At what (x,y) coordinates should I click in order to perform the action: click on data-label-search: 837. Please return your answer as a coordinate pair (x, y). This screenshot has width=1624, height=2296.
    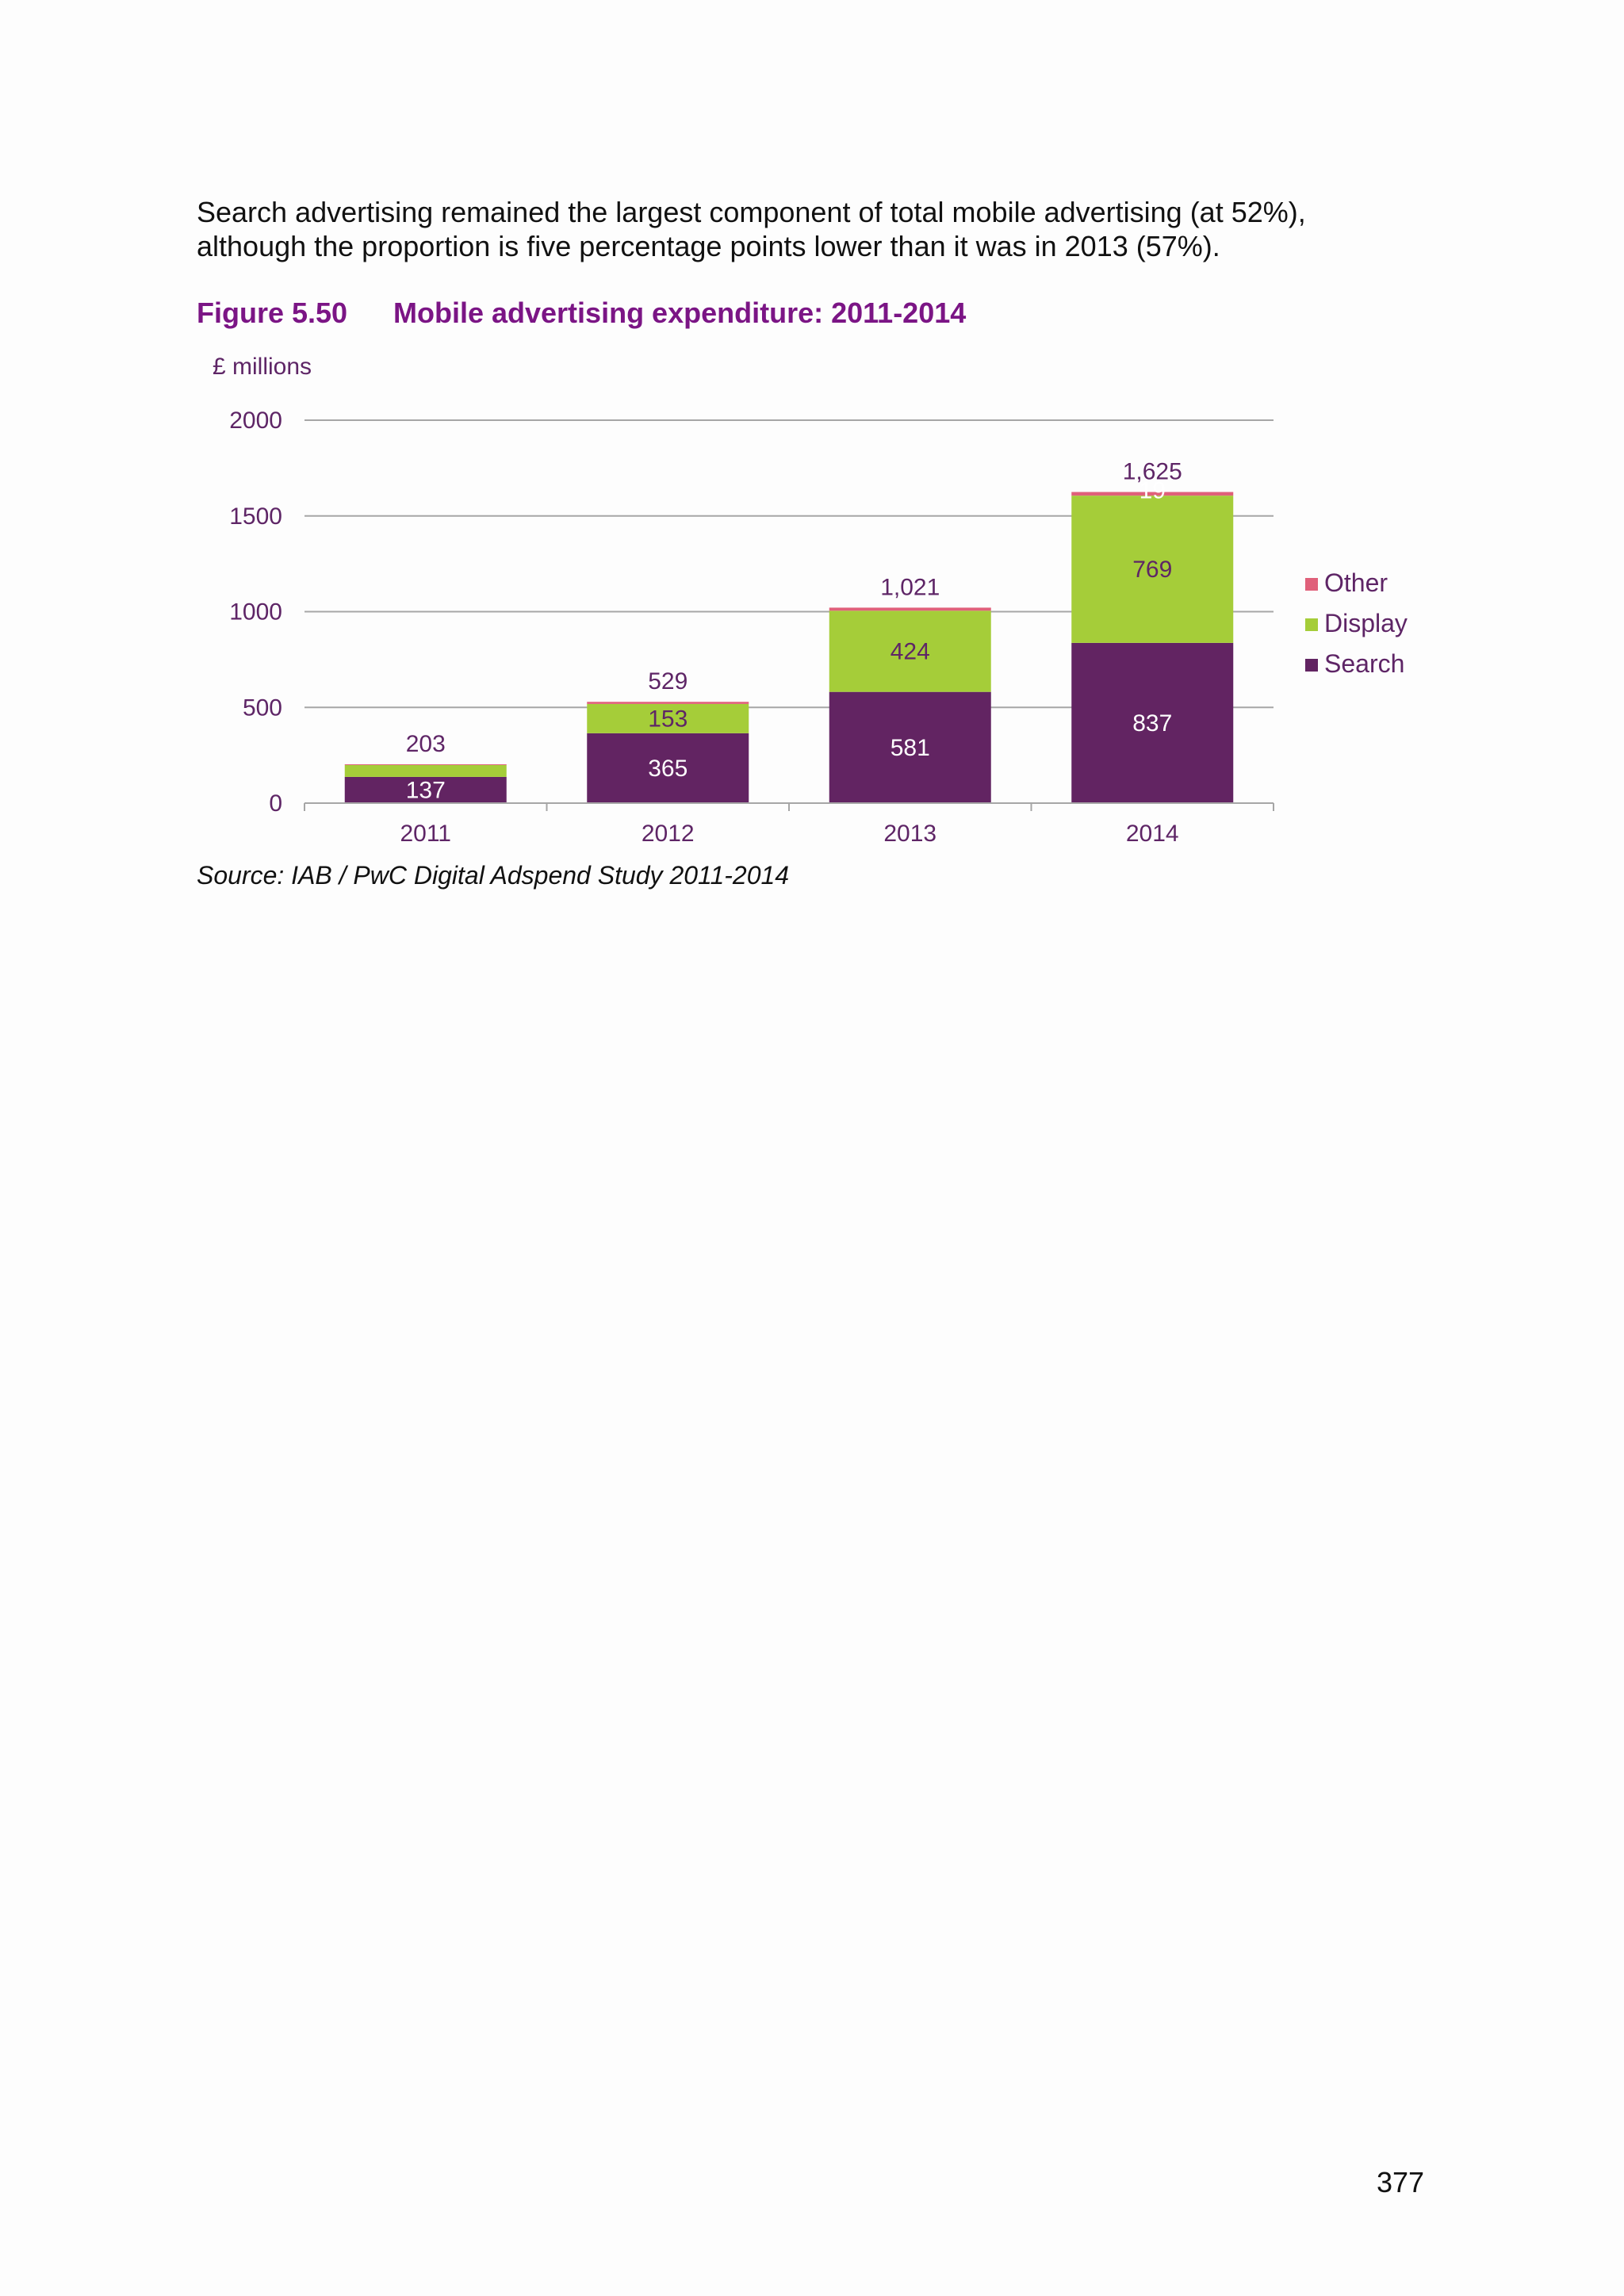
    Looking at the image, I should click on (1152, 724).